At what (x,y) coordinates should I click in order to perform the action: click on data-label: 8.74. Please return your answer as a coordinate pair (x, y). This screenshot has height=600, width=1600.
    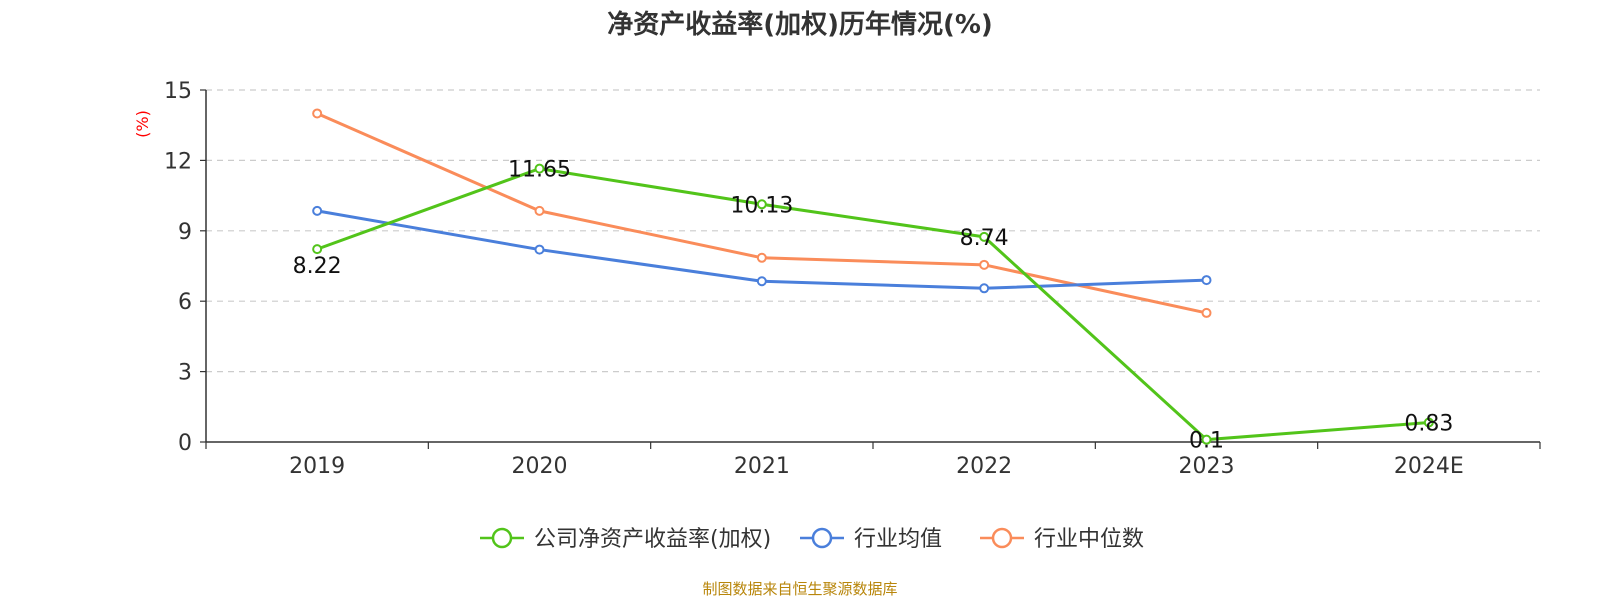
    Looking at the image, I should click on (984, 238).